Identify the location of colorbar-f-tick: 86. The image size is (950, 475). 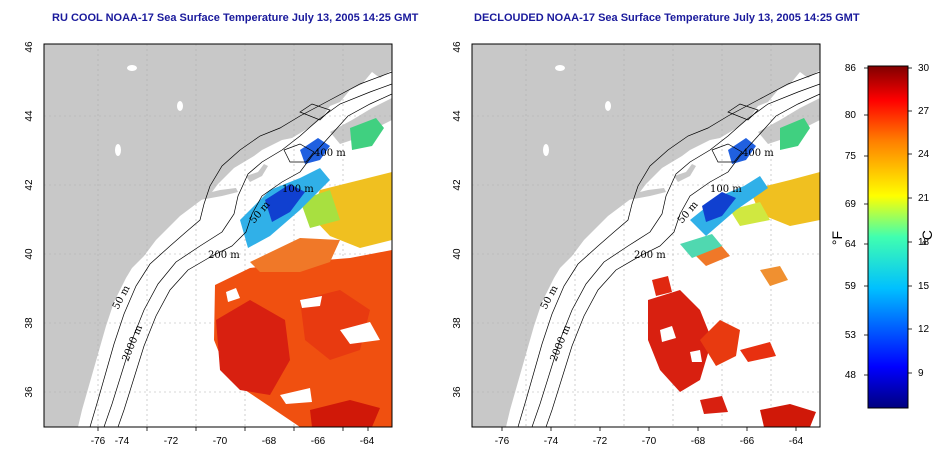
(851, 68).